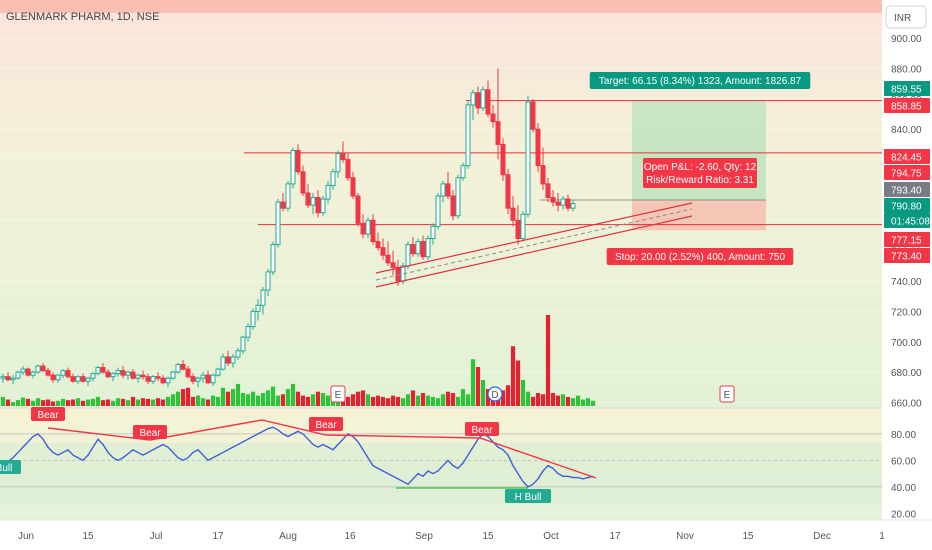 The image size is (932, 550). Describe the element at coordinates (903, 514) in the screenshot. I see `rsi-tick-label: 20.00` at that location.